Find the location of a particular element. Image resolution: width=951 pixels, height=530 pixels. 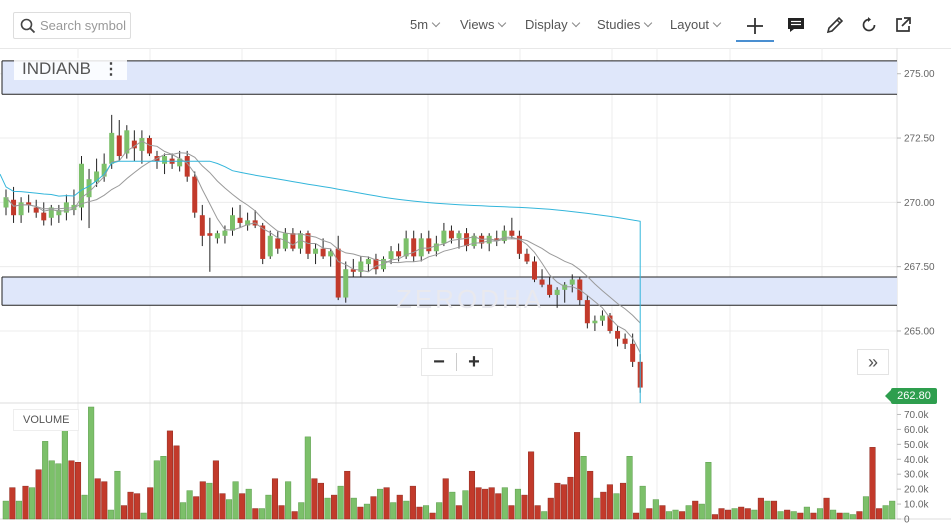

scroll-to-latest-button: » is located at coordinates (873, 362).